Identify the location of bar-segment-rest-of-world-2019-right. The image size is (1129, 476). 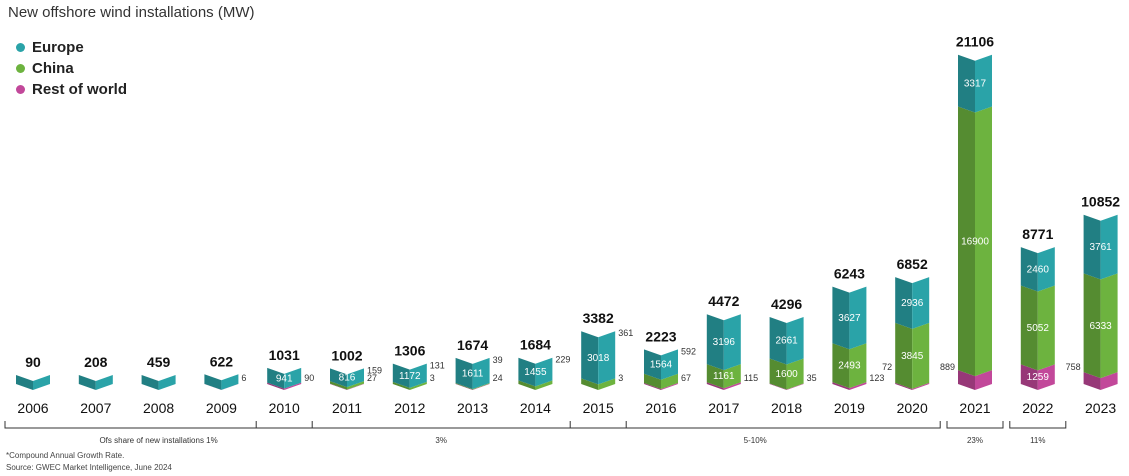
(858, 386).